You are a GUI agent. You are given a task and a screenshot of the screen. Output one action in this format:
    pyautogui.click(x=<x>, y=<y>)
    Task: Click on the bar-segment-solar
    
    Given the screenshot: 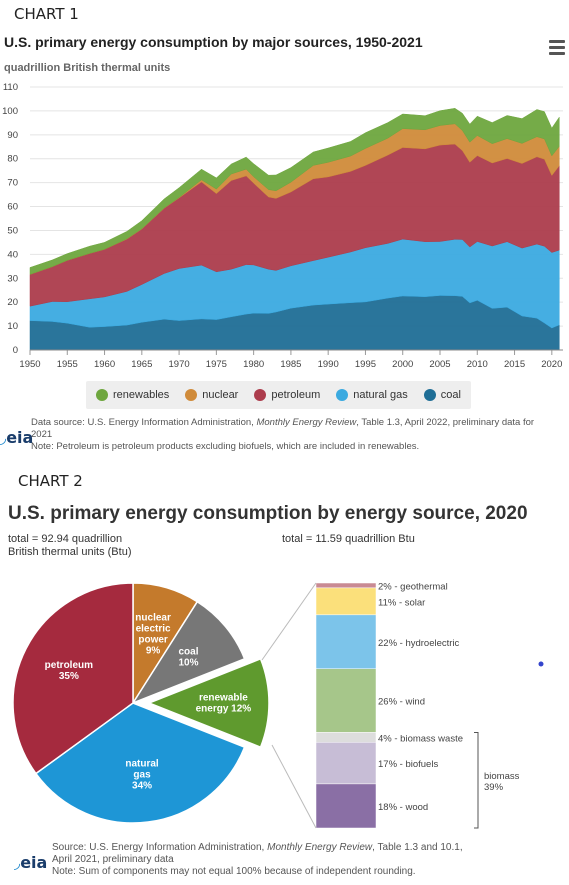 What is the action you would take?
    pyautogui.click(x=346, y=601)
    